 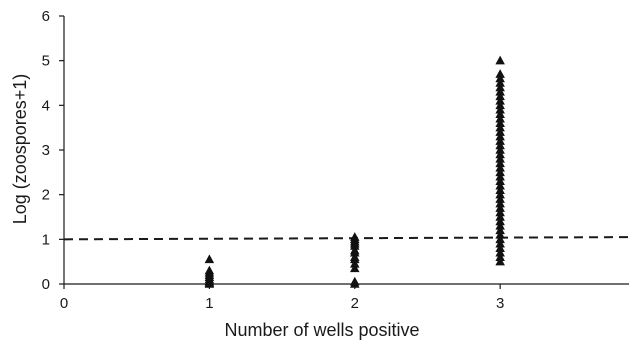 I want to click on y-tick-label-3: 3, so click(x=46, y=150).